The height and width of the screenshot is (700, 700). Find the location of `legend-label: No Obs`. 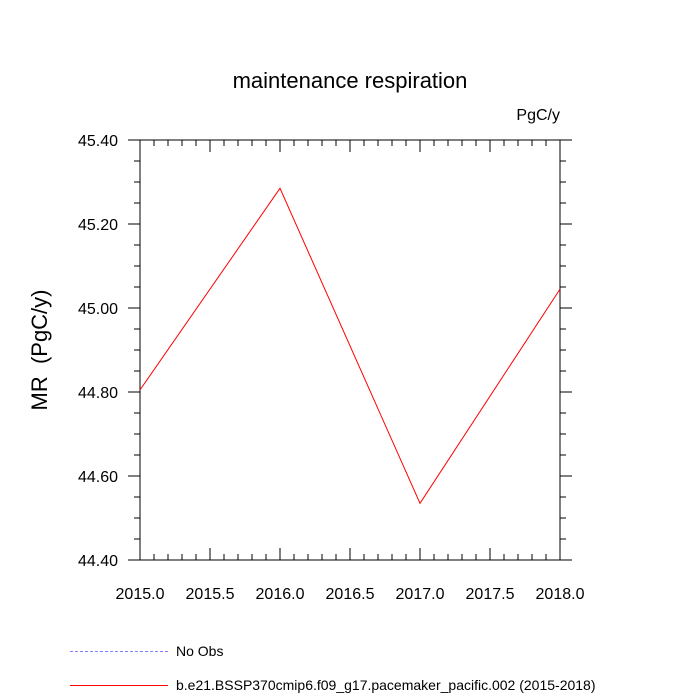

legend-label: No Obs is located at coordinates (200, 651).